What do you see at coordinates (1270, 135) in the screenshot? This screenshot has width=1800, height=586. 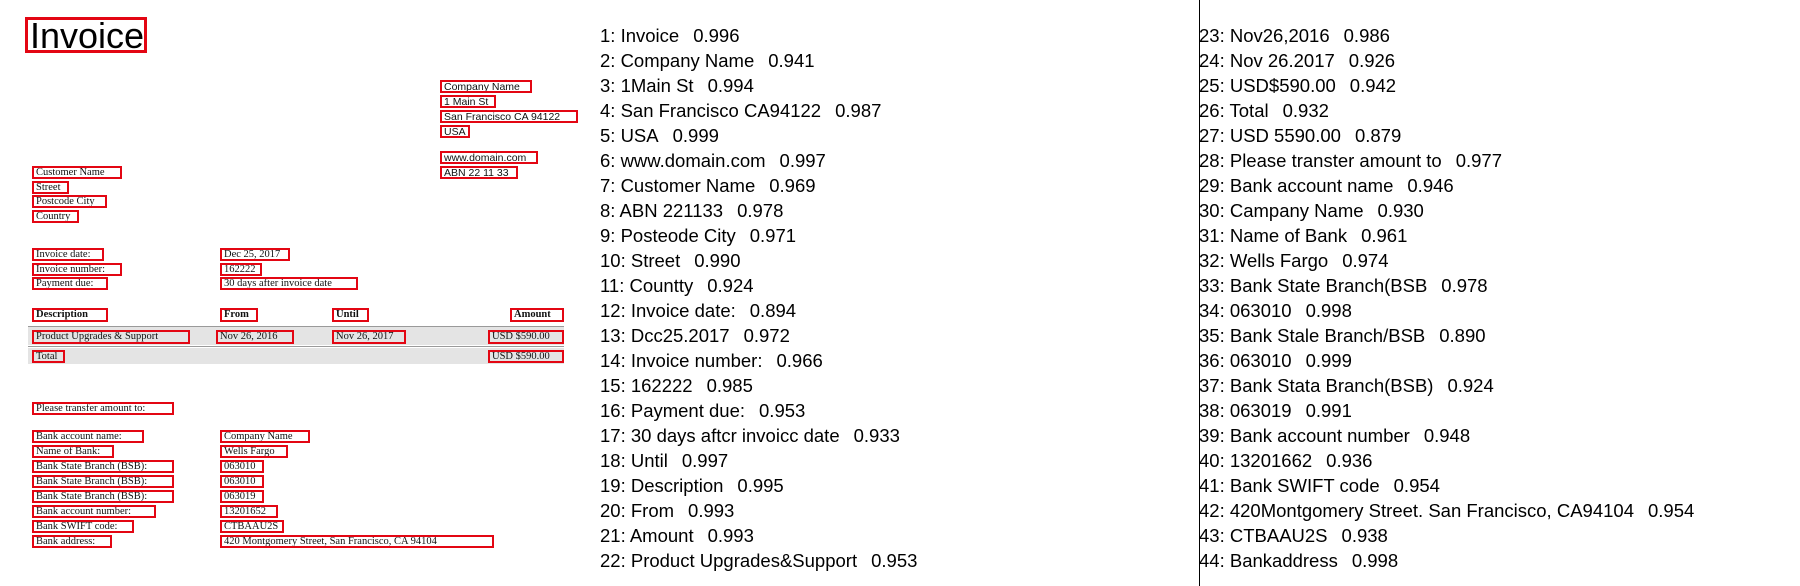 I see `ocr-result-label: 27: USD 5590.00` at bounding box center [1270, 135].